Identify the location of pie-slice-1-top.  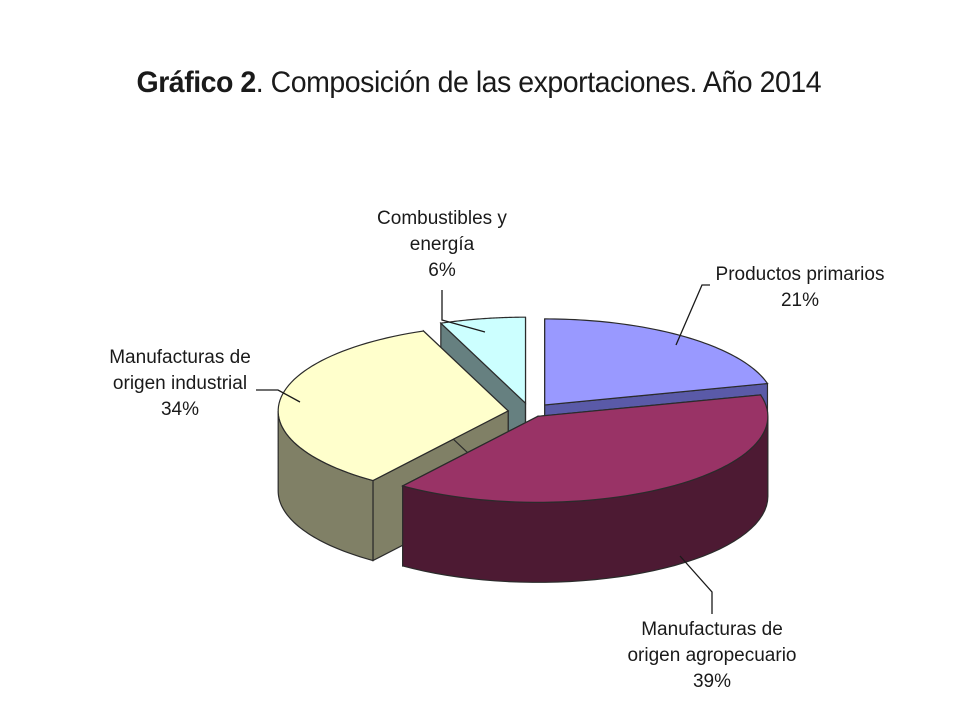
(585, 448).